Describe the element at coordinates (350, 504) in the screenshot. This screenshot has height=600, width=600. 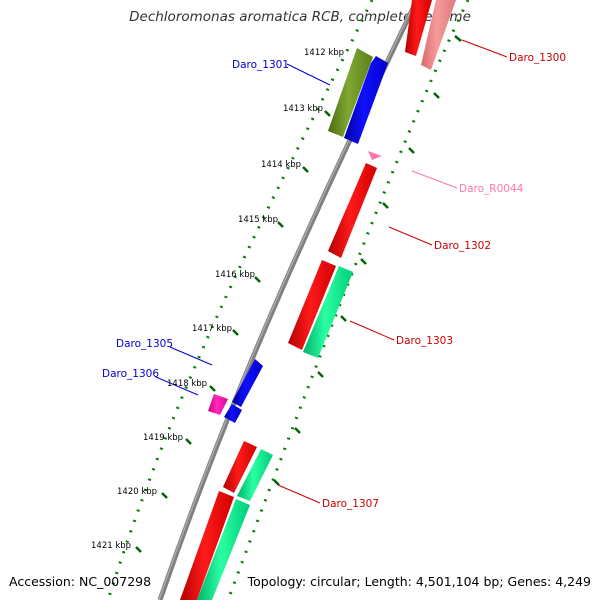
I see `gene-label-daro-1307: Daro_1307` at that location.